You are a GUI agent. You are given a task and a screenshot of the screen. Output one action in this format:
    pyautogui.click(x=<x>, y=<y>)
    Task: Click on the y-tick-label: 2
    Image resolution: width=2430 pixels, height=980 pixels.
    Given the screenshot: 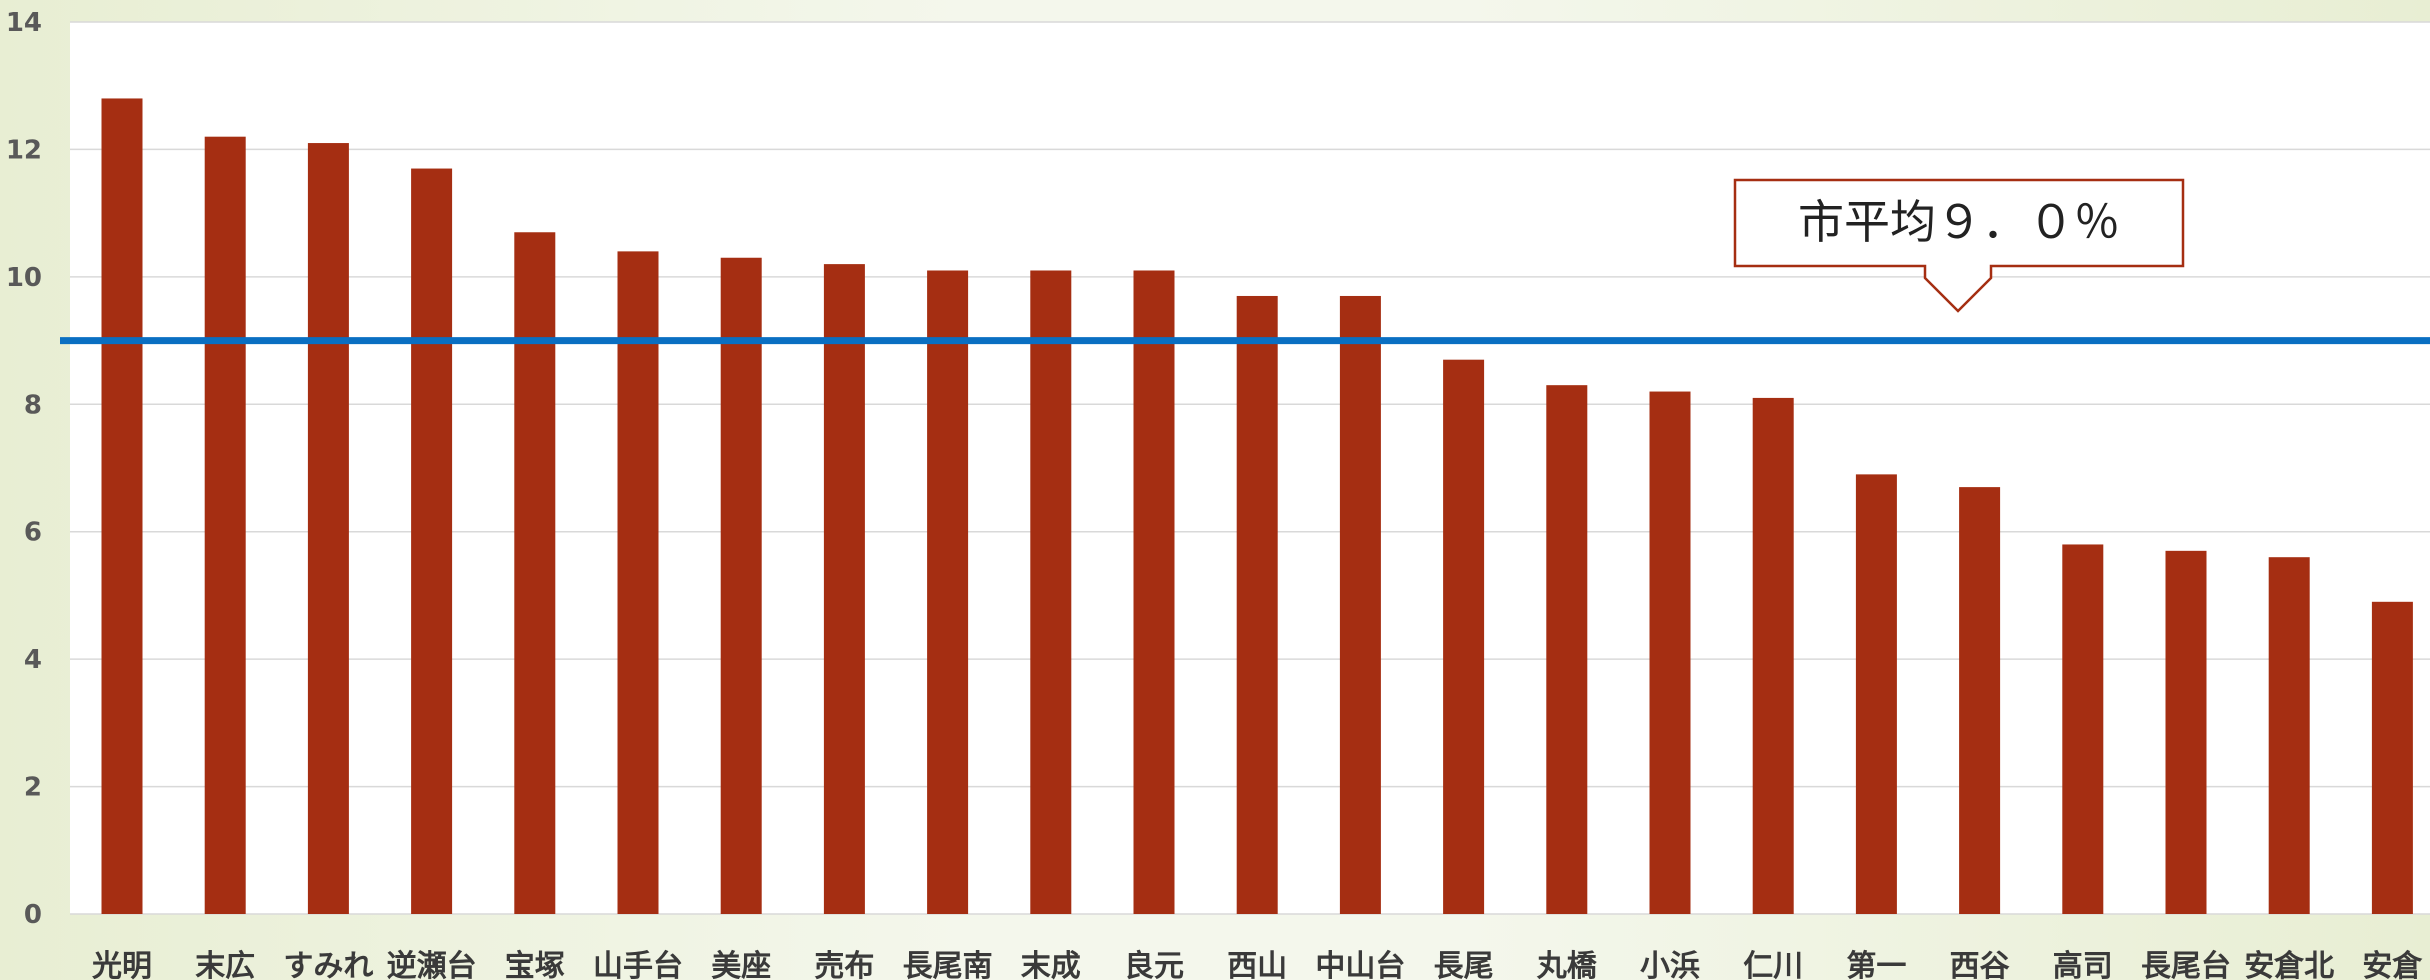 What is the action you would take?
    pyautogui.click(x=33, y=788)
    